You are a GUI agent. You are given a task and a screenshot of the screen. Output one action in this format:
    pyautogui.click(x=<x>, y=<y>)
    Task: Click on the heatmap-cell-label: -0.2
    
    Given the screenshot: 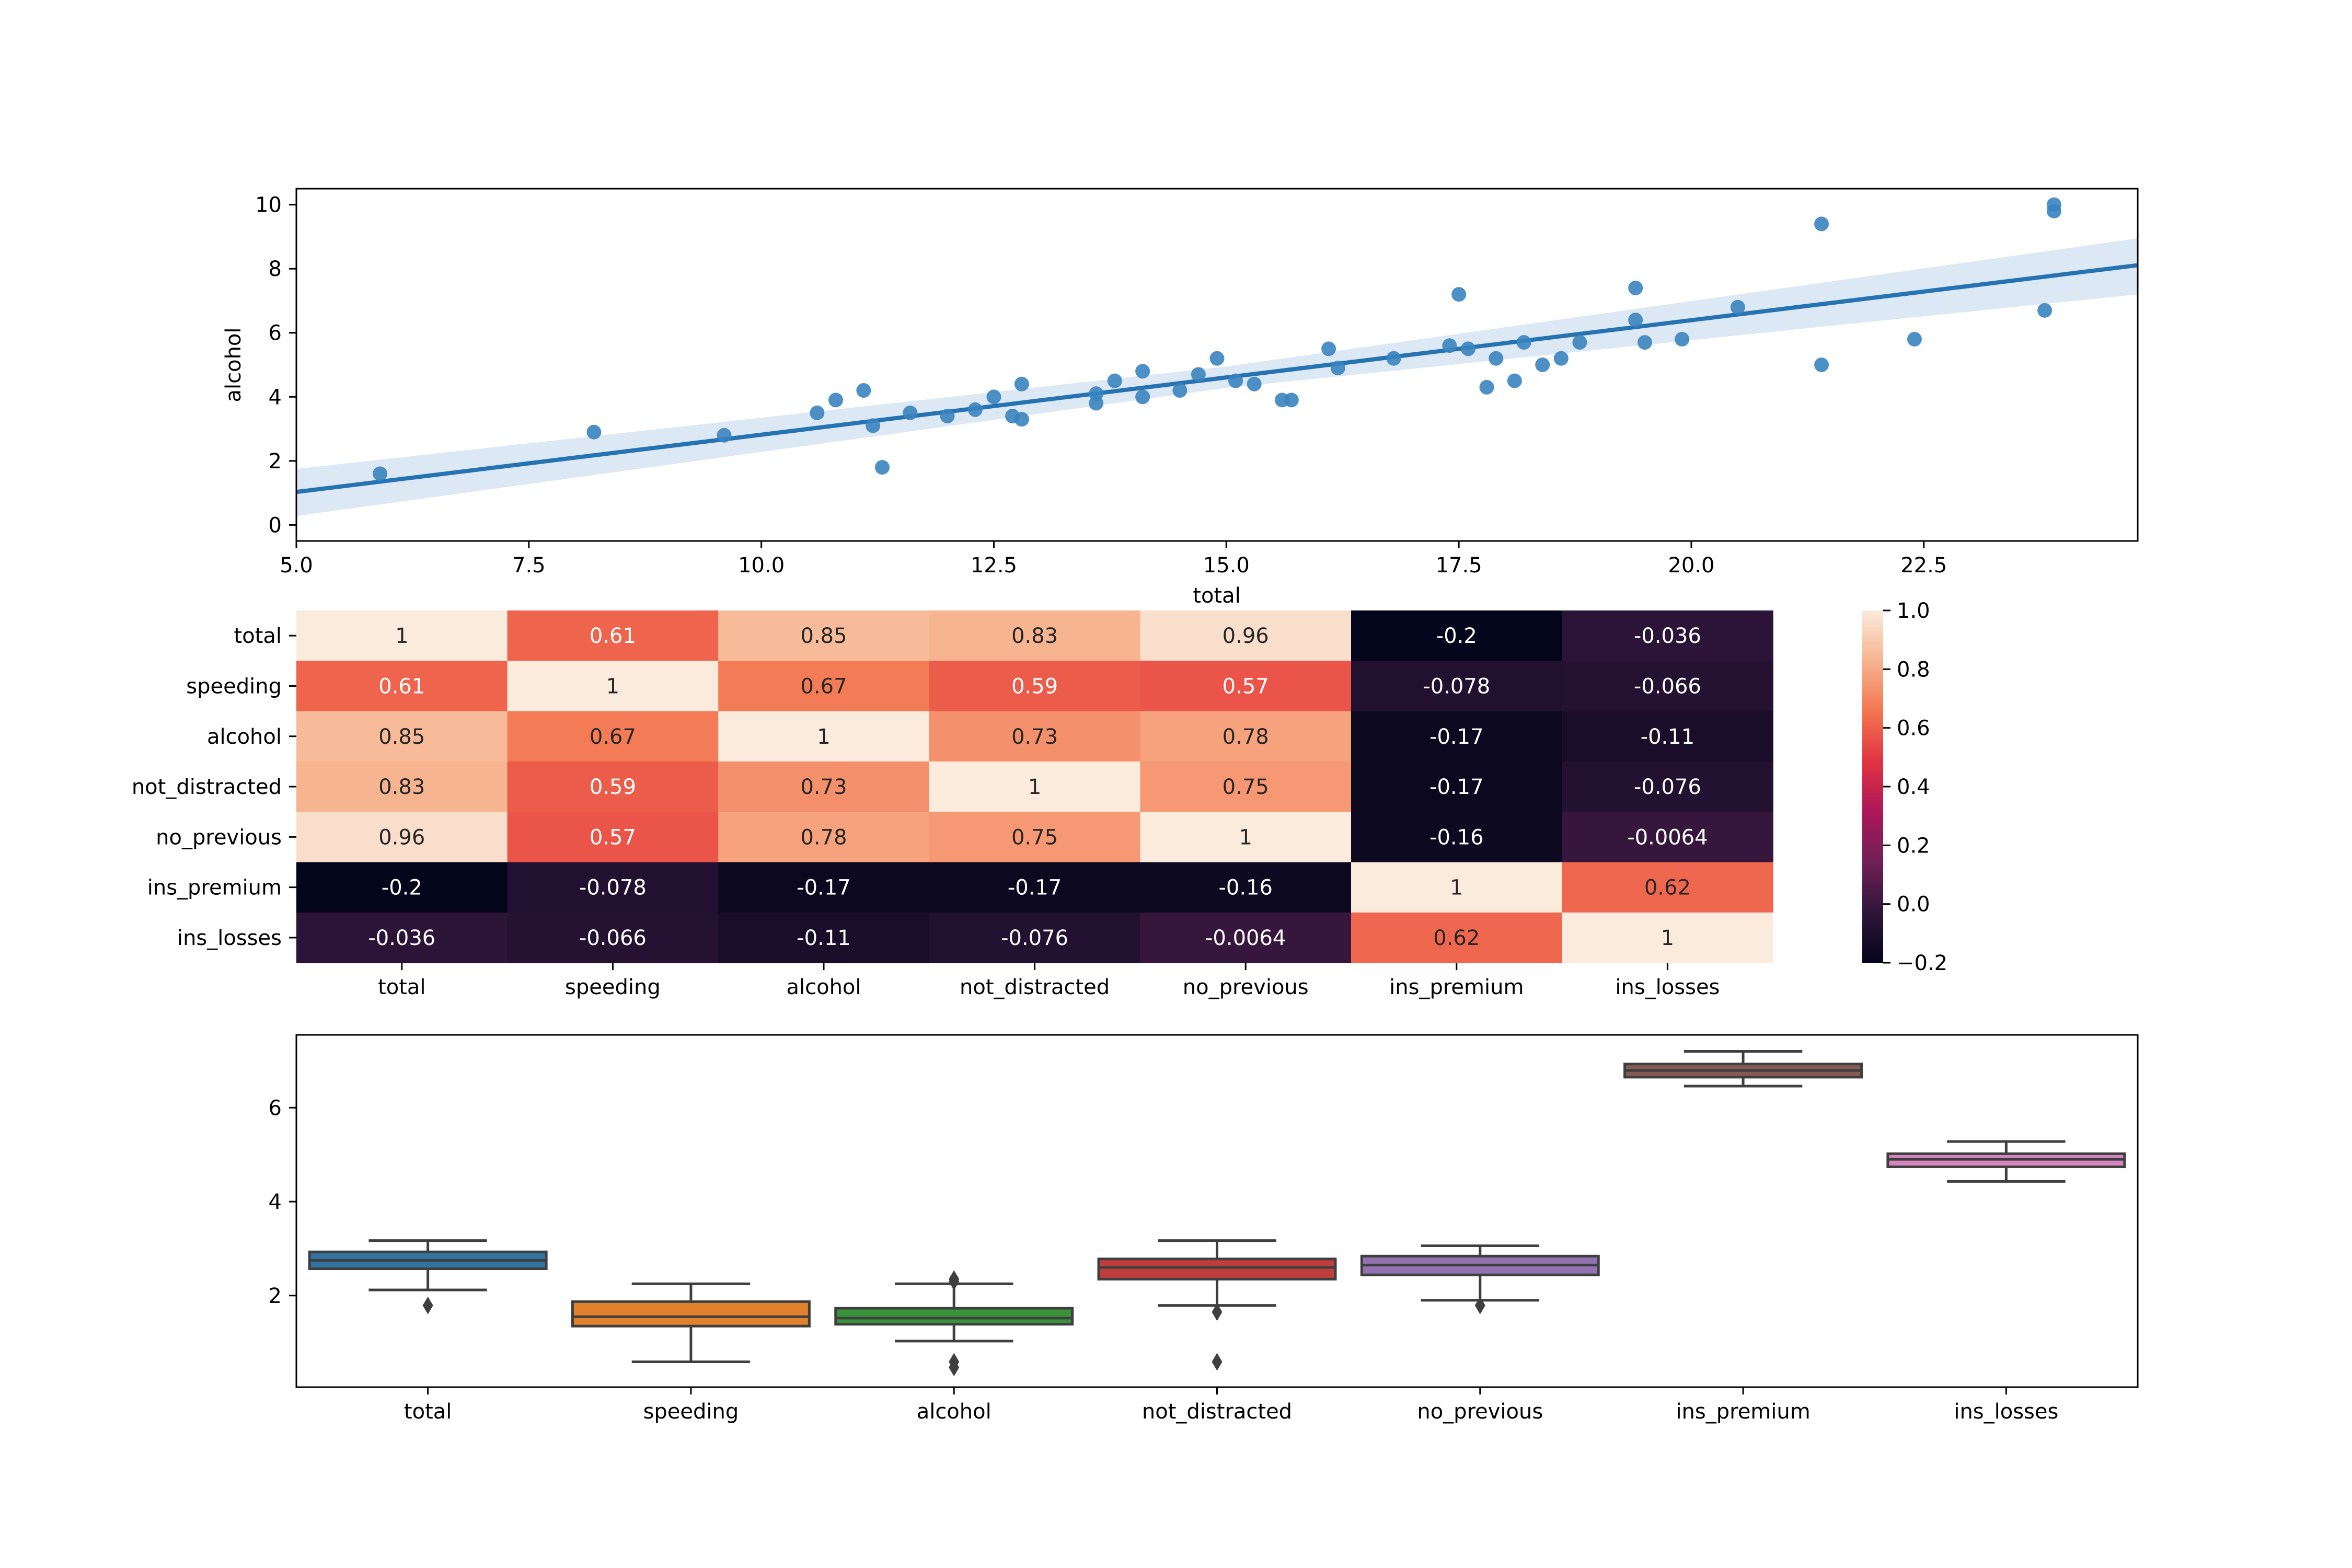 What is the action you would take?
    pyautogui.click(x=402, y=888)
    